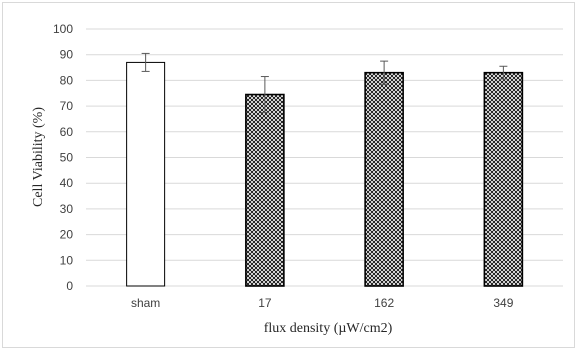 Image resolution: width=579 pixels, height=352 pixels. Describe the element at coordinates (67, 183) in the screenshot. I see `y-tick-label: 40` at that location.